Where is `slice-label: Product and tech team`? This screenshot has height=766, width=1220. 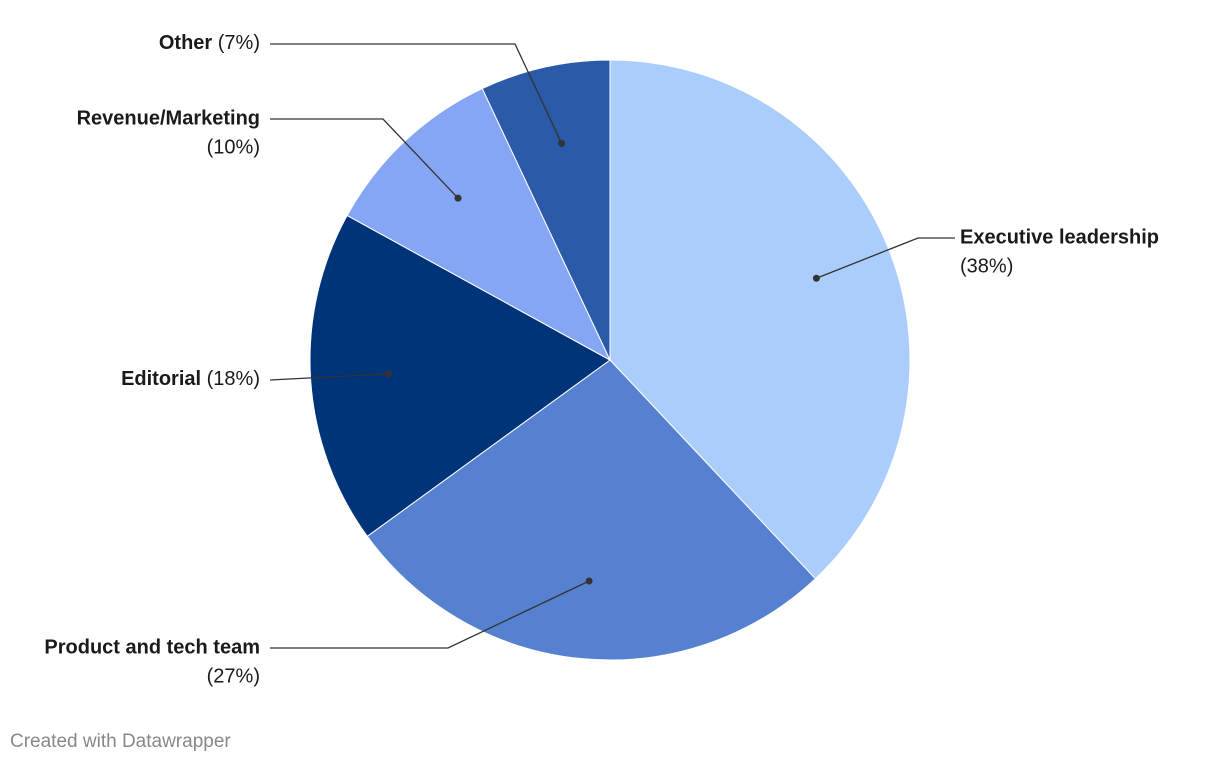
slice-label: Product and tech team is located at coordinates (152, 647).